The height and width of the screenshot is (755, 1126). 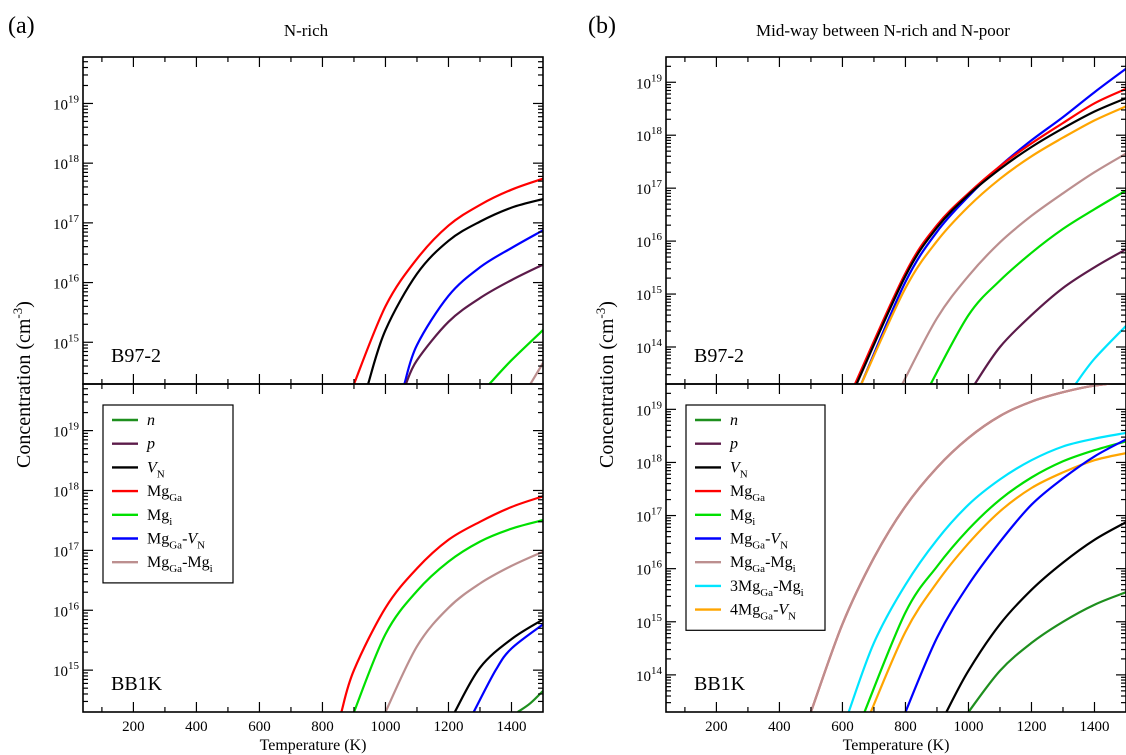 I want to click on series-line-n, so click(x=1046, y=651).